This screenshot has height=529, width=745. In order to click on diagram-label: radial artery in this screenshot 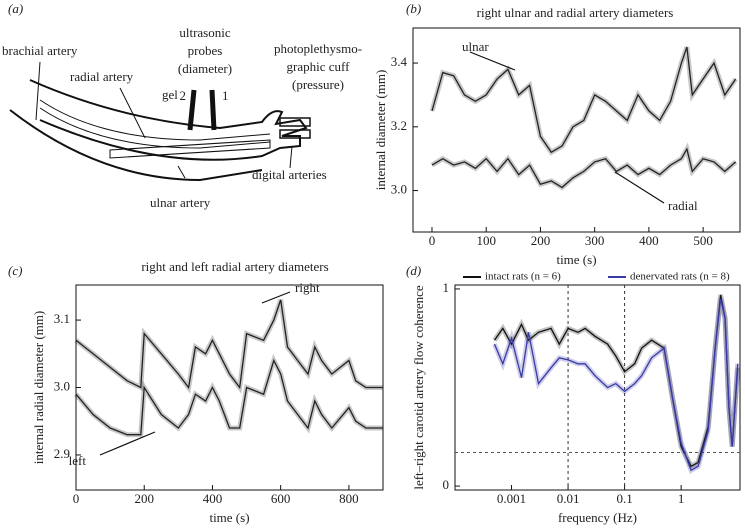, I will do `click(102, 76)`.